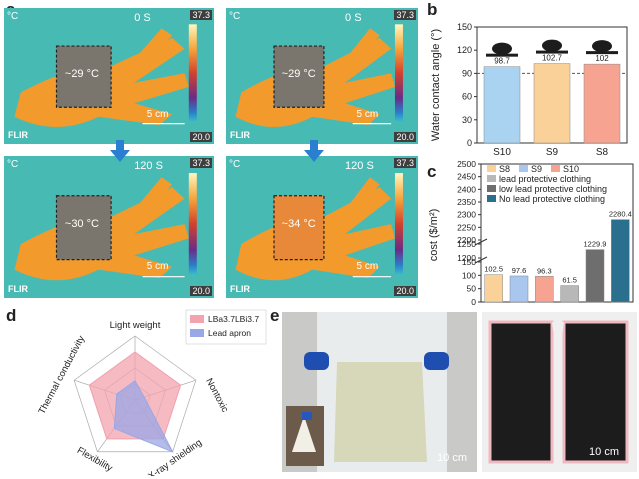 The width and height of the screenshot is (639, 479). I want to click on panel-label-d: d, so click(11, 315).